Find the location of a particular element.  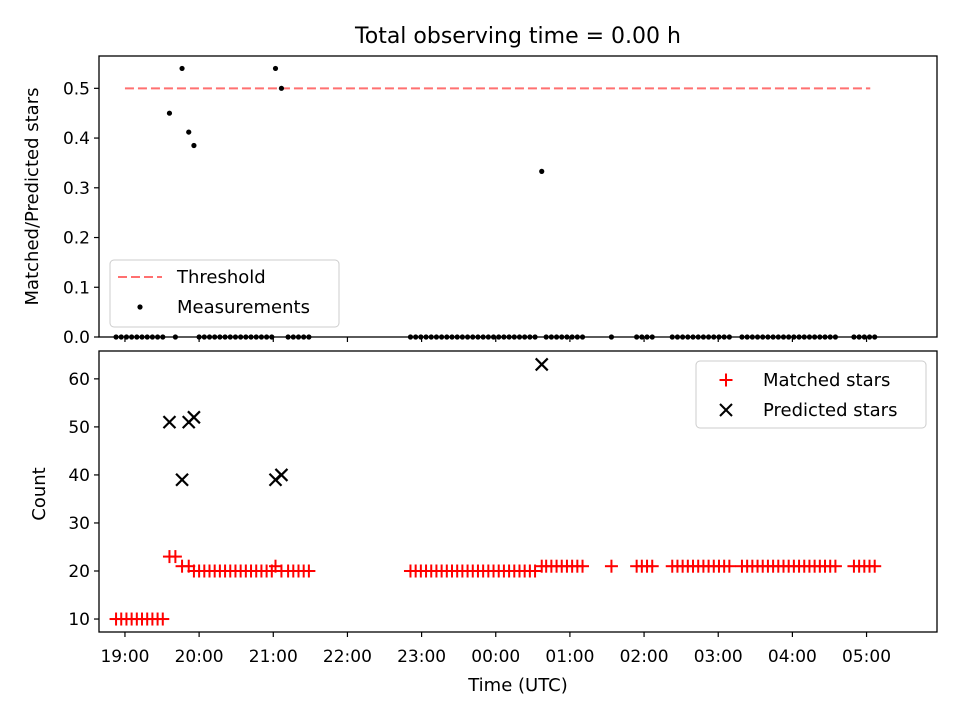

matched-legend-label: Matched stars is located at coordinates (826, 380).